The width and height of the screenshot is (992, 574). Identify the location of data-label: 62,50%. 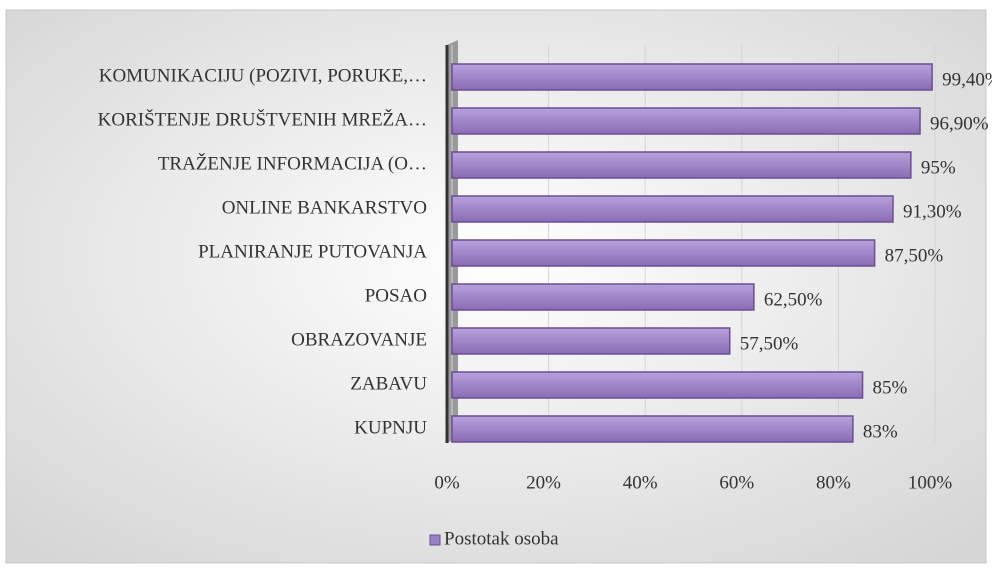
(793, 299).